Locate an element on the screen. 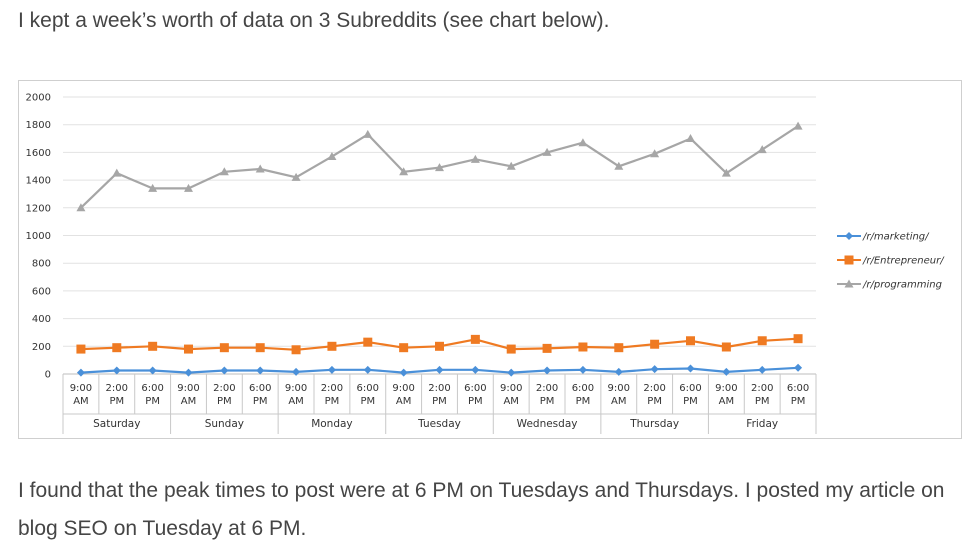  legend-label: /r/marketing/ is located at coordinates (896, 237).